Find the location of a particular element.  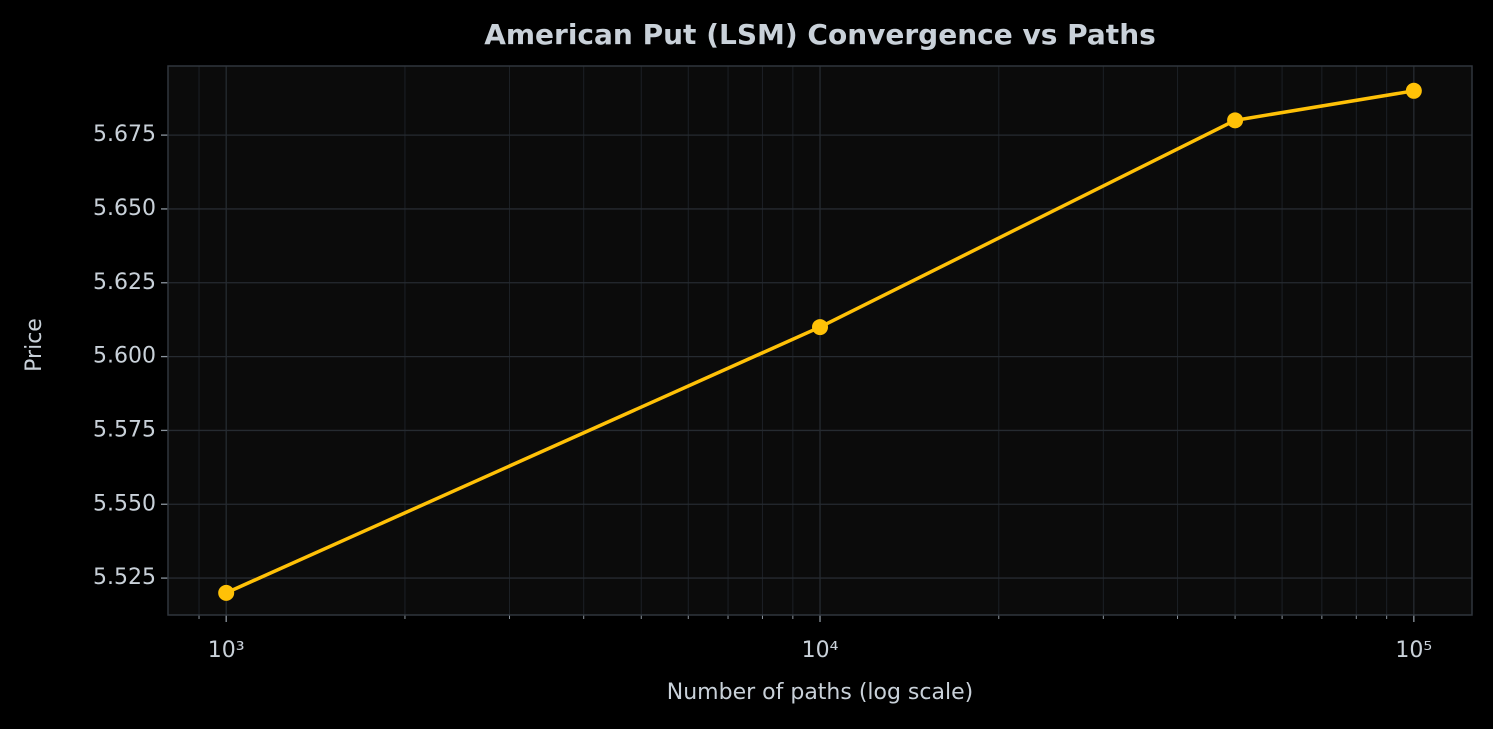

y-tick-label: 5.650 is located at coordinates (124, 208).